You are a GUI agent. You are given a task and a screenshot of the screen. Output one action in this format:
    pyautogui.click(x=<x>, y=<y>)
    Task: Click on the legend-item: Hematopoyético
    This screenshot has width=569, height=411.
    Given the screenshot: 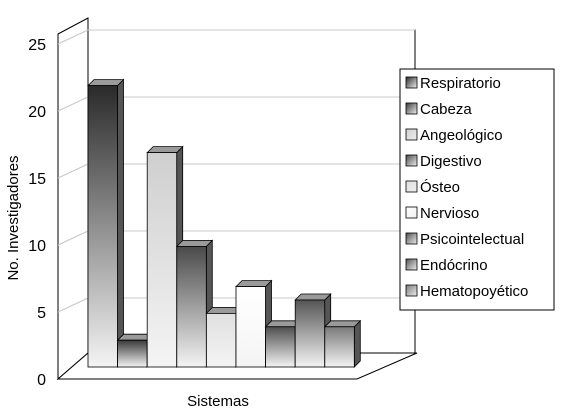 What is the action you would take?
    pyautogui.click(x=466, y=291)
    